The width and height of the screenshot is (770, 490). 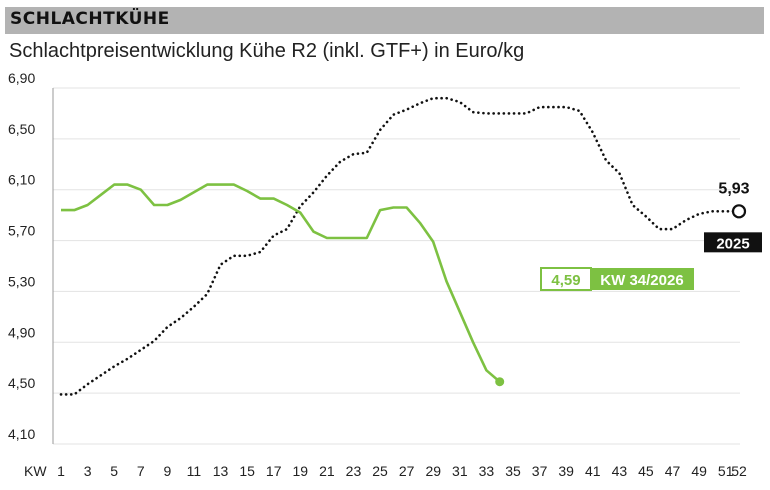 I want to click on y-tick-label: 5,30, so click(x=21, y=281).